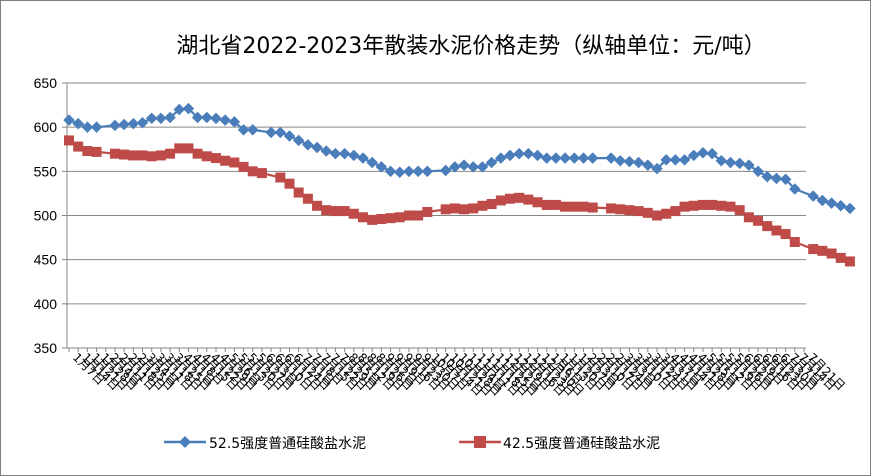 The image size is (871, 476). I want to click on chart-title: 湖北省2022-2023年散装水泥价格走势（纵轴单位：元/吨）, so click(470, 46).